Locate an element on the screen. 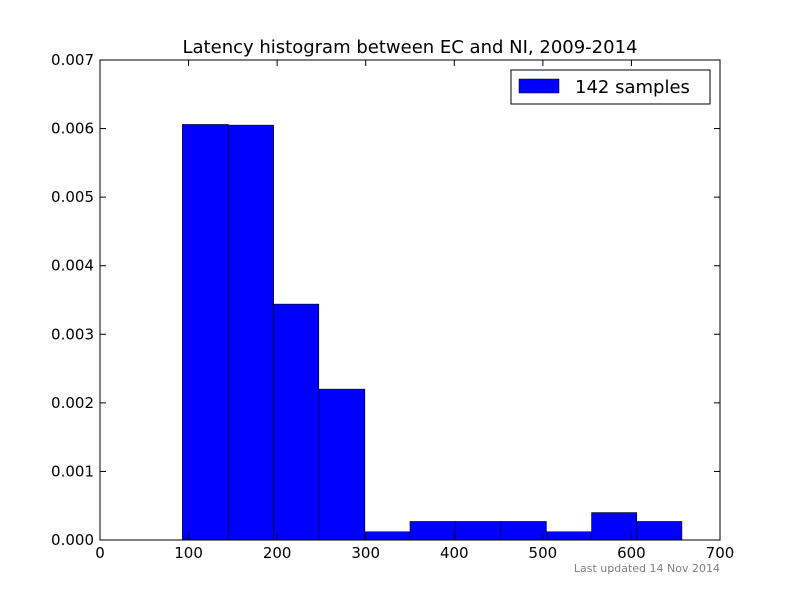 This screenshot has width=800, height=600. y-tick-label: 0.001 is located at coordinates (72, 471).